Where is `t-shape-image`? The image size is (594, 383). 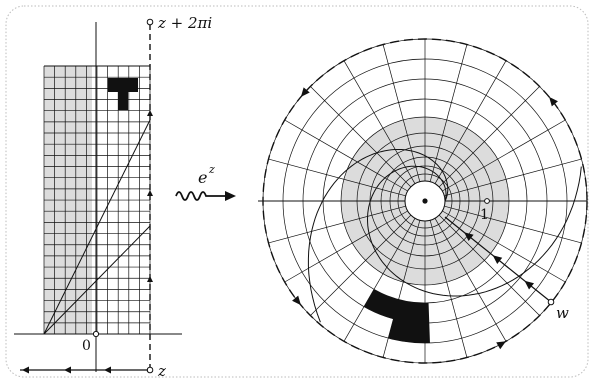 t-shape-image is located at coordinates (397, 316).